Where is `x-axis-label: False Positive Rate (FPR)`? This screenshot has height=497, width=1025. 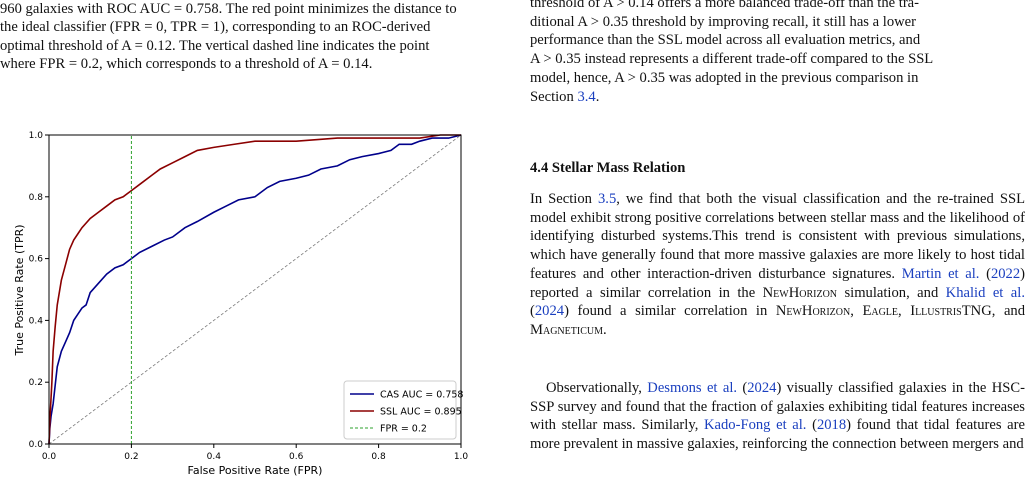
x-axis-label: False Positive Rate (FPR) is located at coordinates (255, 470).